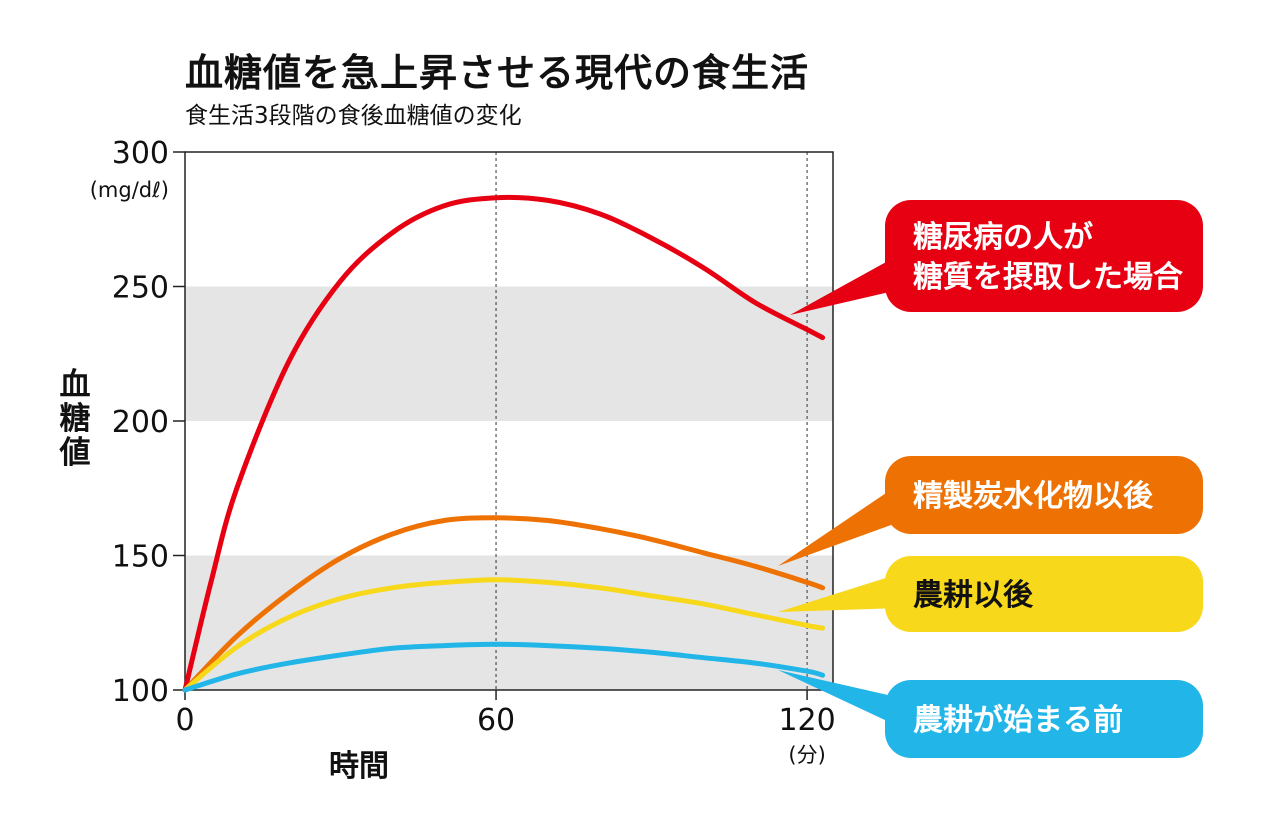 This screenshot has height=832, width=1265. Describe the element at coordinates (1048, 277) in the screenshot. I see `series-label-0-1: 糖質を摂取した場合` at that location.